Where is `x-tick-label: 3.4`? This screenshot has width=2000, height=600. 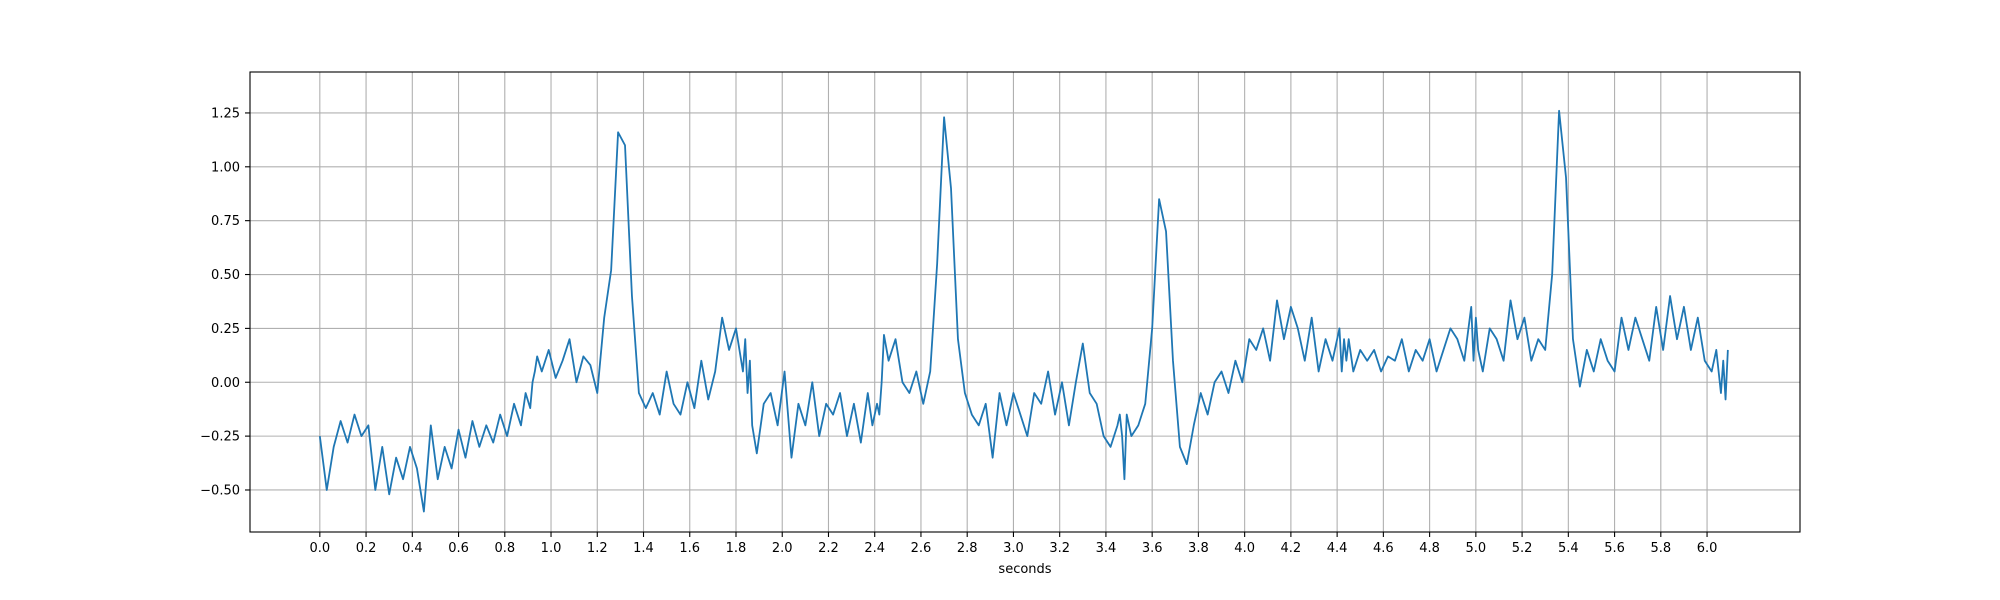
x-tick-label: 3.4 is located at coordinates (1106, 548).